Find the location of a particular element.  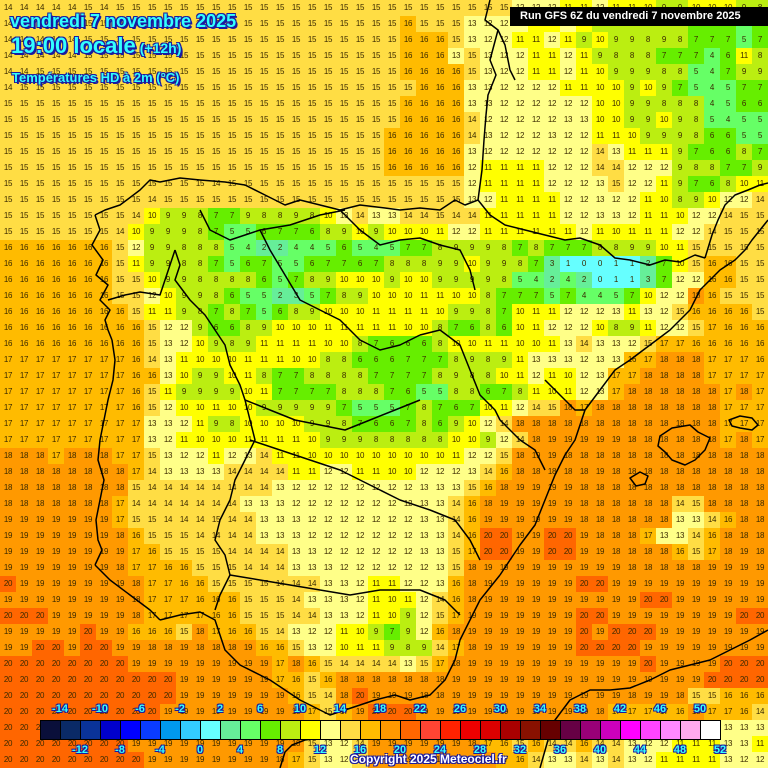

temperature-cell: 4 is located at coordinates (712, 88).